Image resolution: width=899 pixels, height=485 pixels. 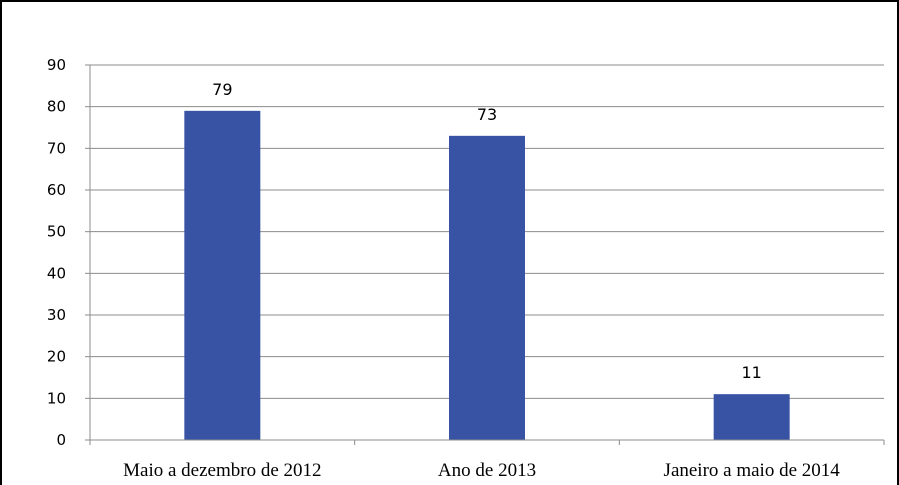 I want to click on data-label: 79, so click(x=222, y=89).